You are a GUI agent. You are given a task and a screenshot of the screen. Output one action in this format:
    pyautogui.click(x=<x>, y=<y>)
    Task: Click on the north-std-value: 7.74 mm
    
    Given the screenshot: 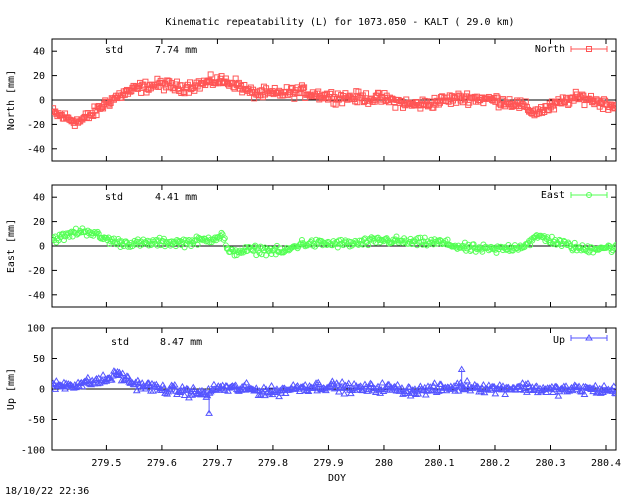 What is the action you would take?
    pyautogui.click(x=176, y=50)
    